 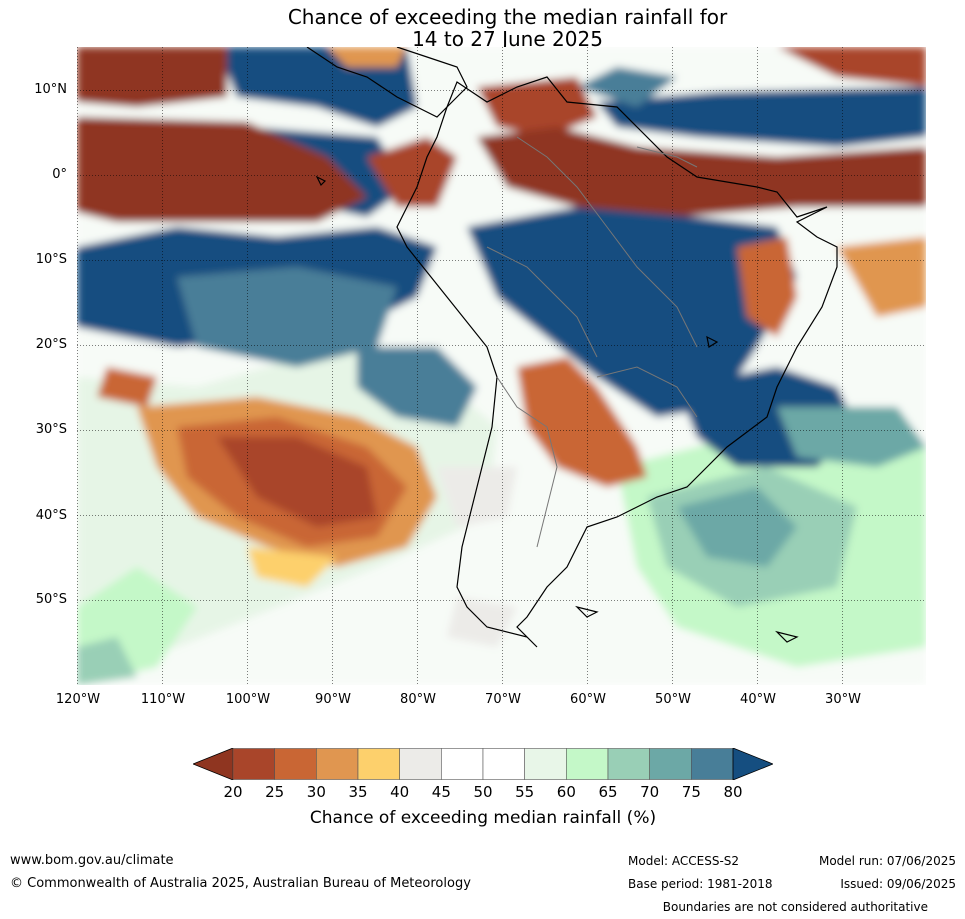 What do you see at coordinates (316, 792) in the screenshot?
I see `colorbar-tick-label: 30` at bounding box center [316, 792].